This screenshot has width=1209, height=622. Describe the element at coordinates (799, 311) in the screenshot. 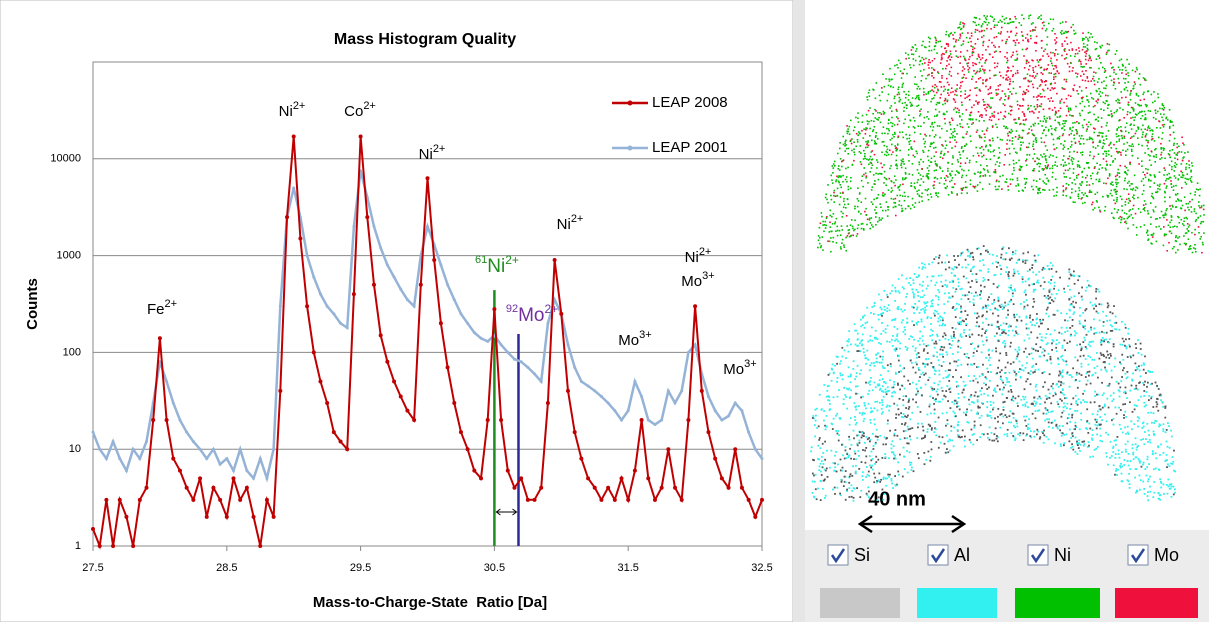

I see `divider` at that location.